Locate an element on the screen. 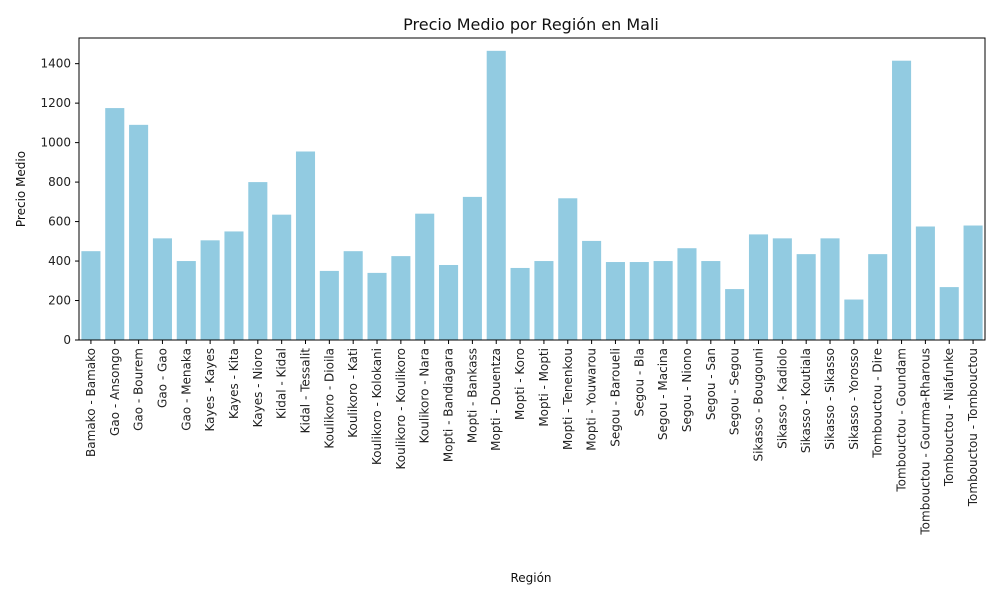  x-tick-label: Mopti - Bandiagara is located at coordinates (449, 405).